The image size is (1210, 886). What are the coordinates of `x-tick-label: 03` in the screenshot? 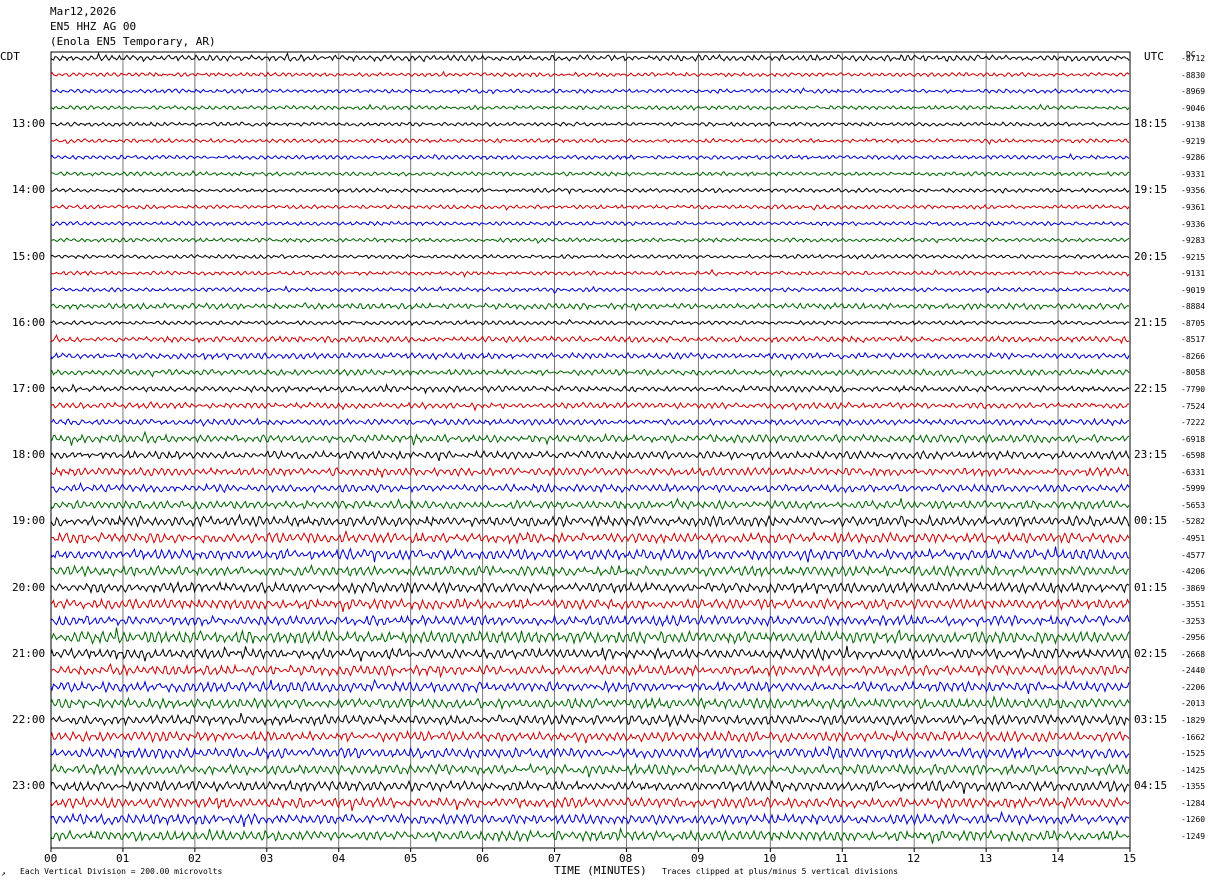 It's located at (267, 858).